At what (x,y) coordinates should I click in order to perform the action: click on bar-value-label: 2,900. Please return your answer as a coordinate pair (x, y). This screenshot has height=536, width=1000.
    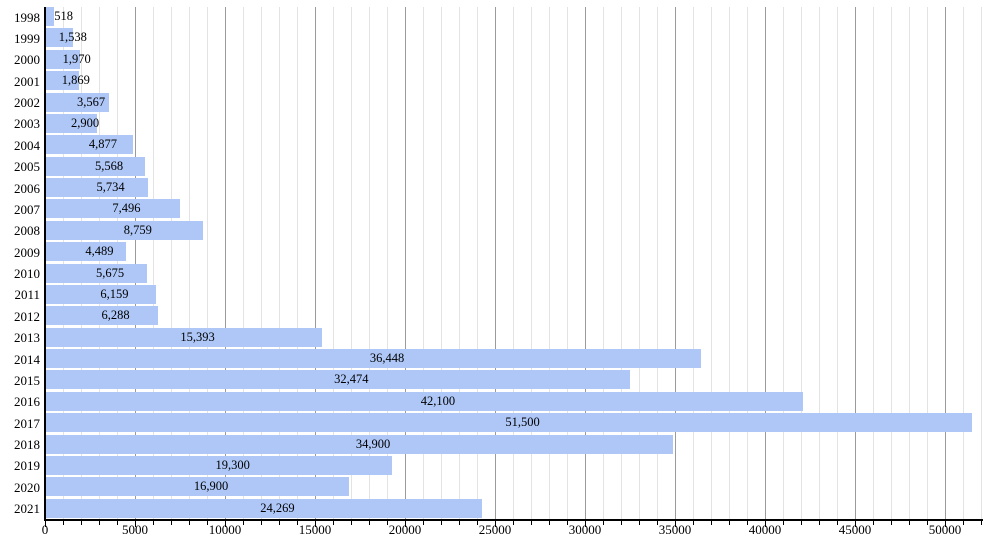
    Looking at the image, I should click on (85, 122).